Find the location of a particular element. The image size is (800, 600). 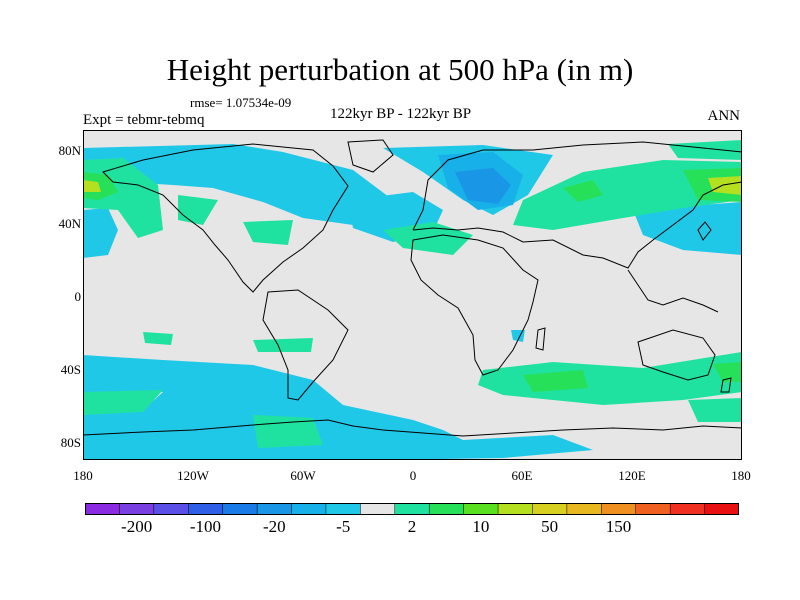

colorbar-label: 50 is located at coordinates (550, 526).